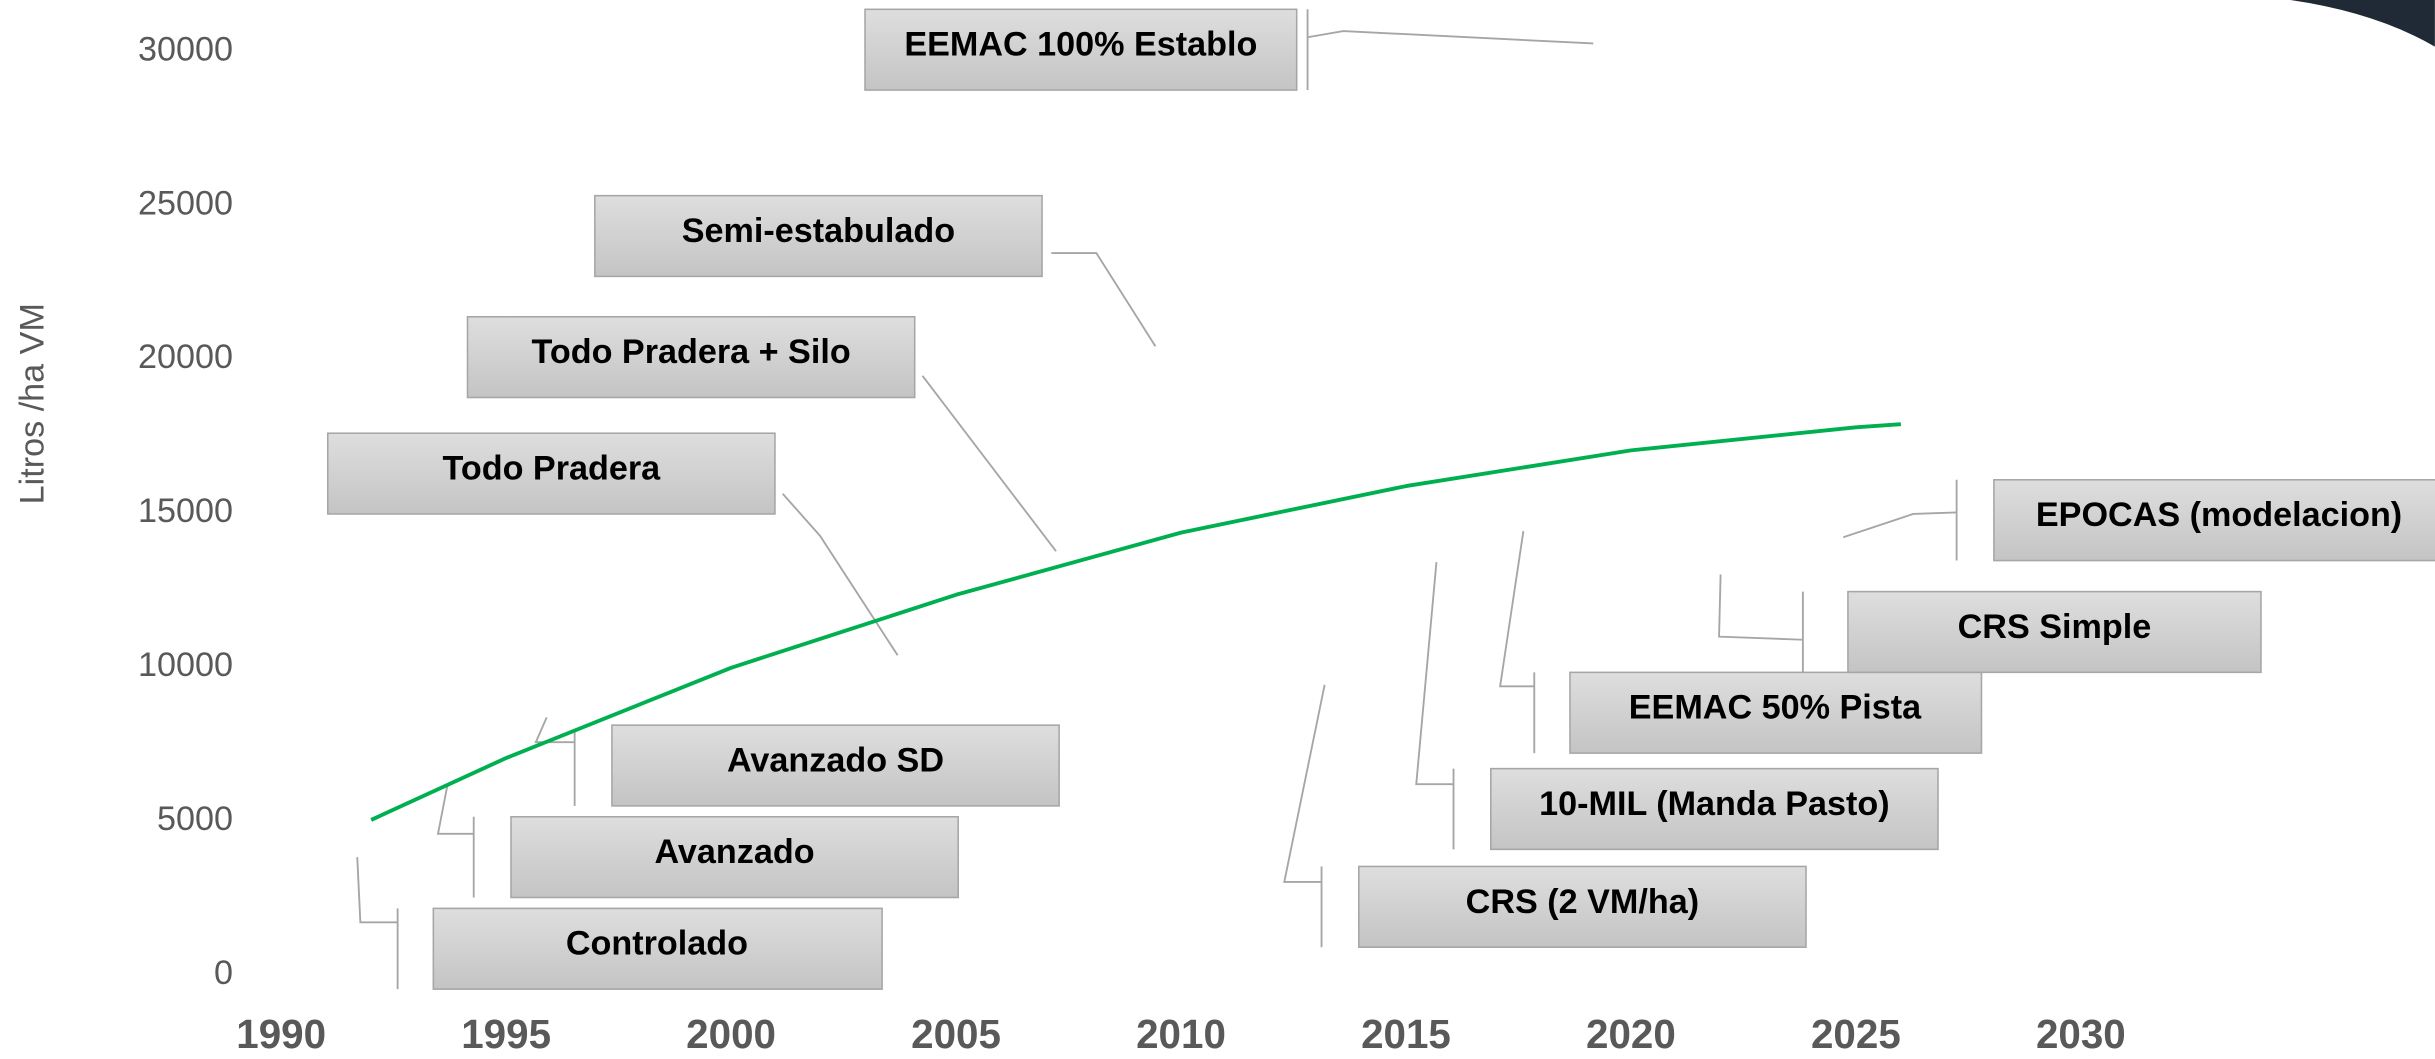  I want to click on x-tick-label: 1990, so click(281, 1034).